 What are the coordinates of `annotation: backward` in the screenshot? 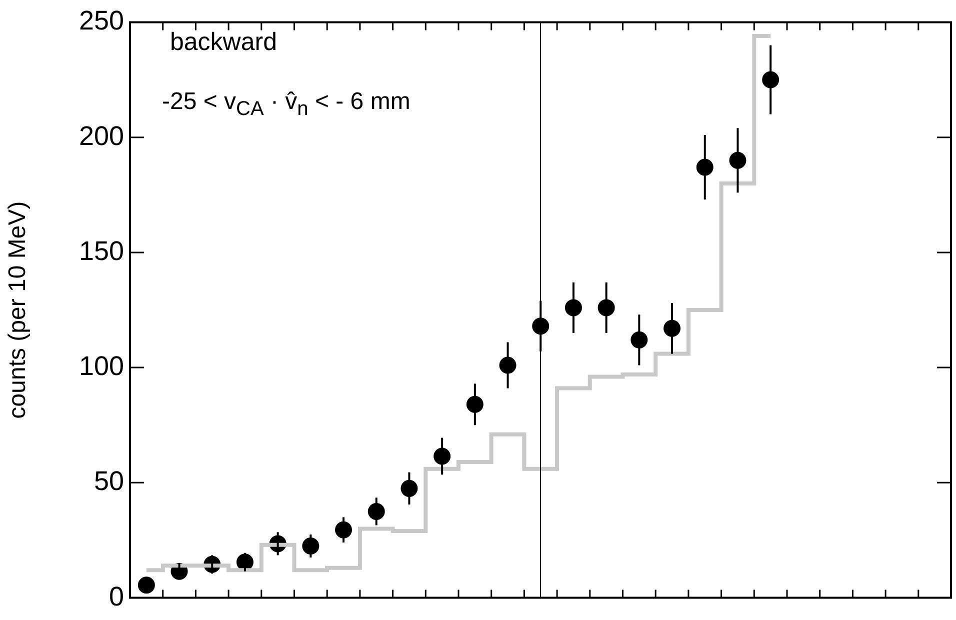 It's located at (223, 42).